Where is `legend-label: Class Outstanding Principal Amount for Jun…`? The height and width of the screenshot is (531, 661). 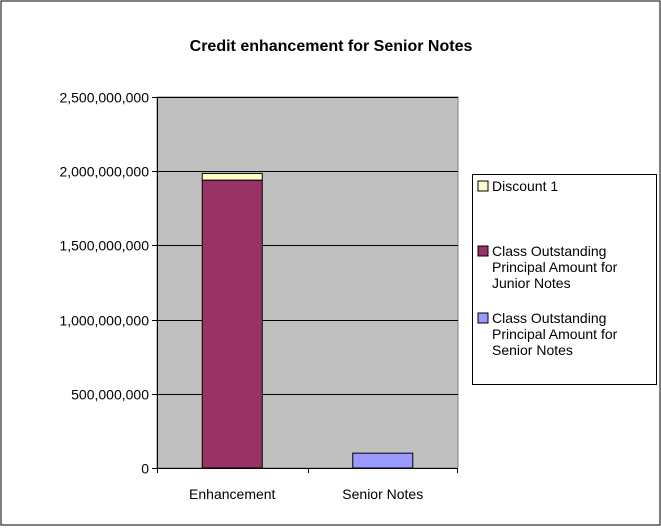
legend-label: Class Outstanding Principal Amount for Jun… is located at coordinates (555, 267).